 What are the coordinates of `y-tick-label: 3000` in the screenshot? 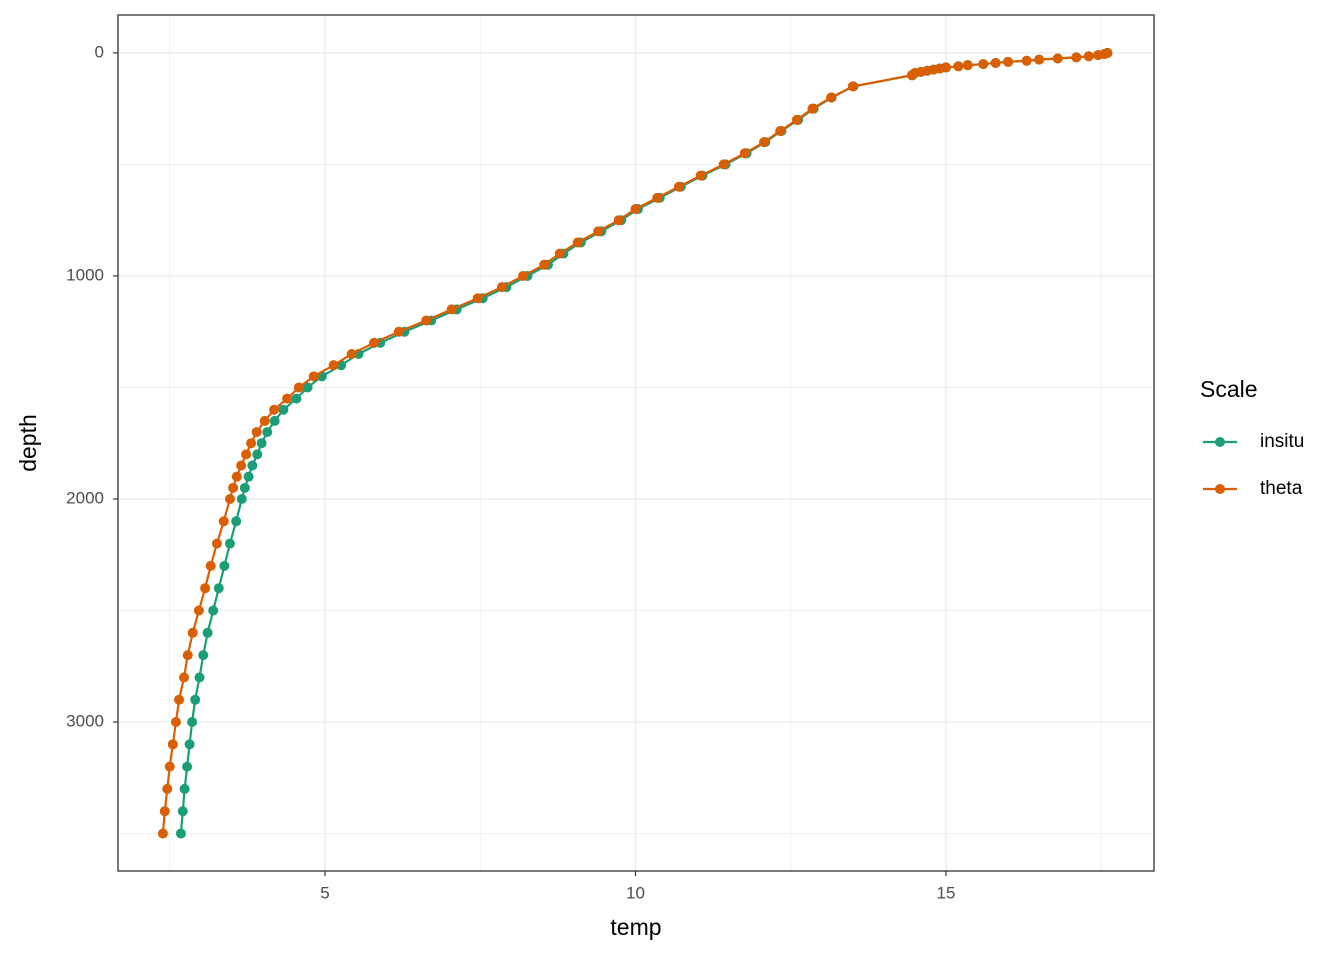 It's located at (85, 720).